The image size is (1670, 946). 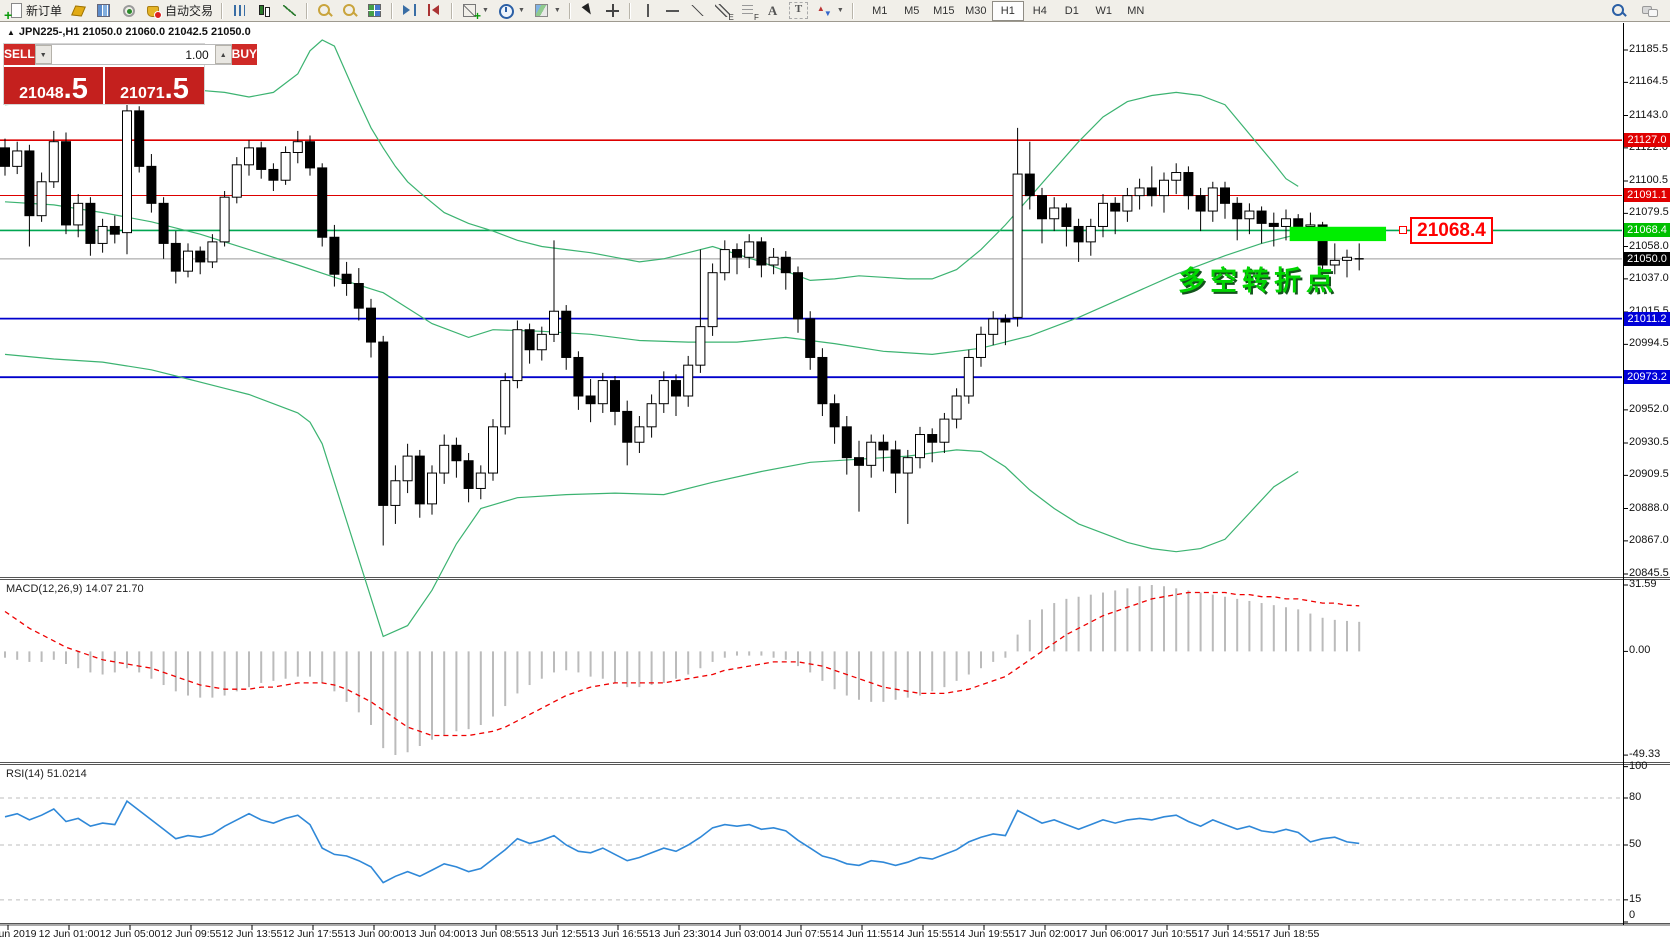 I want to click on toolbar-right-group, so click(x=1637, y=11).